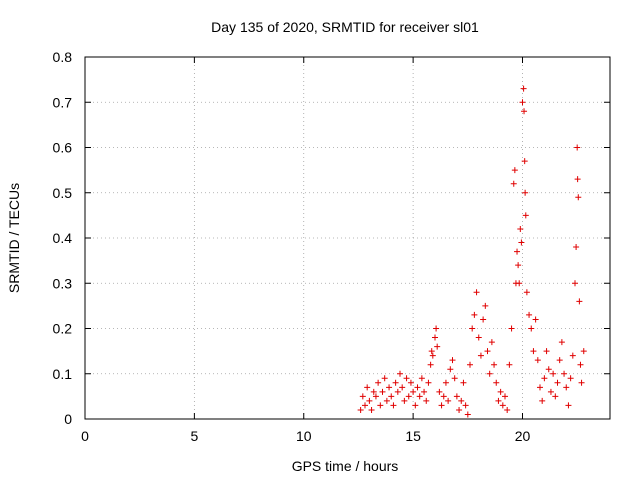  Describe the element at coordinates (63, 329) in the screenshot. I see `y-tick-label: 0.2` at that location.